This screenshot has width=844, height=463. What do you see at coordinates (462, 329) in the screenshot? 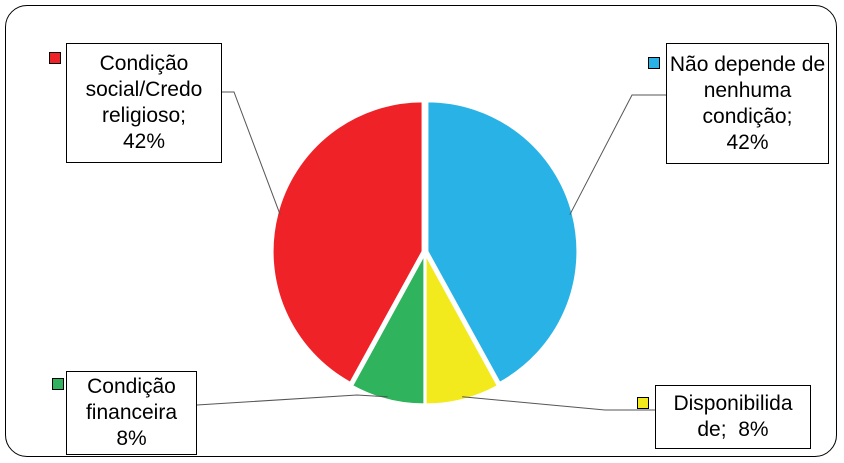
I see `slice-disponibilidade` at bounding box center [462, 329].